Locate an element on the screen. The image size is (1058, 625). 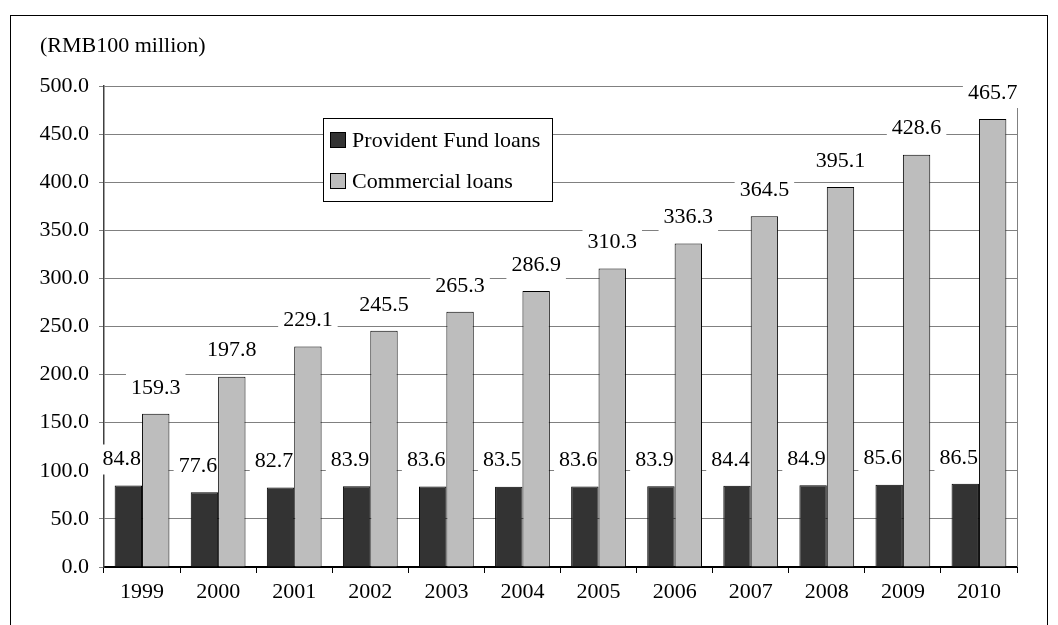
data-label: 197.8 is located at coordinates (232, 349).